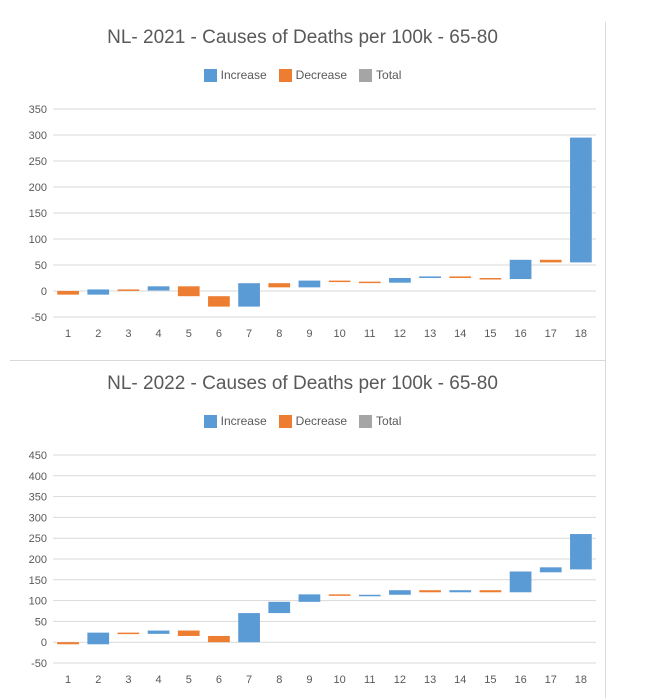 The height and width of the screenshot is (698, 645). Describe the element at coordinates (38, 477) in the screenshot. I see `y-tick-label: 400` at that location.